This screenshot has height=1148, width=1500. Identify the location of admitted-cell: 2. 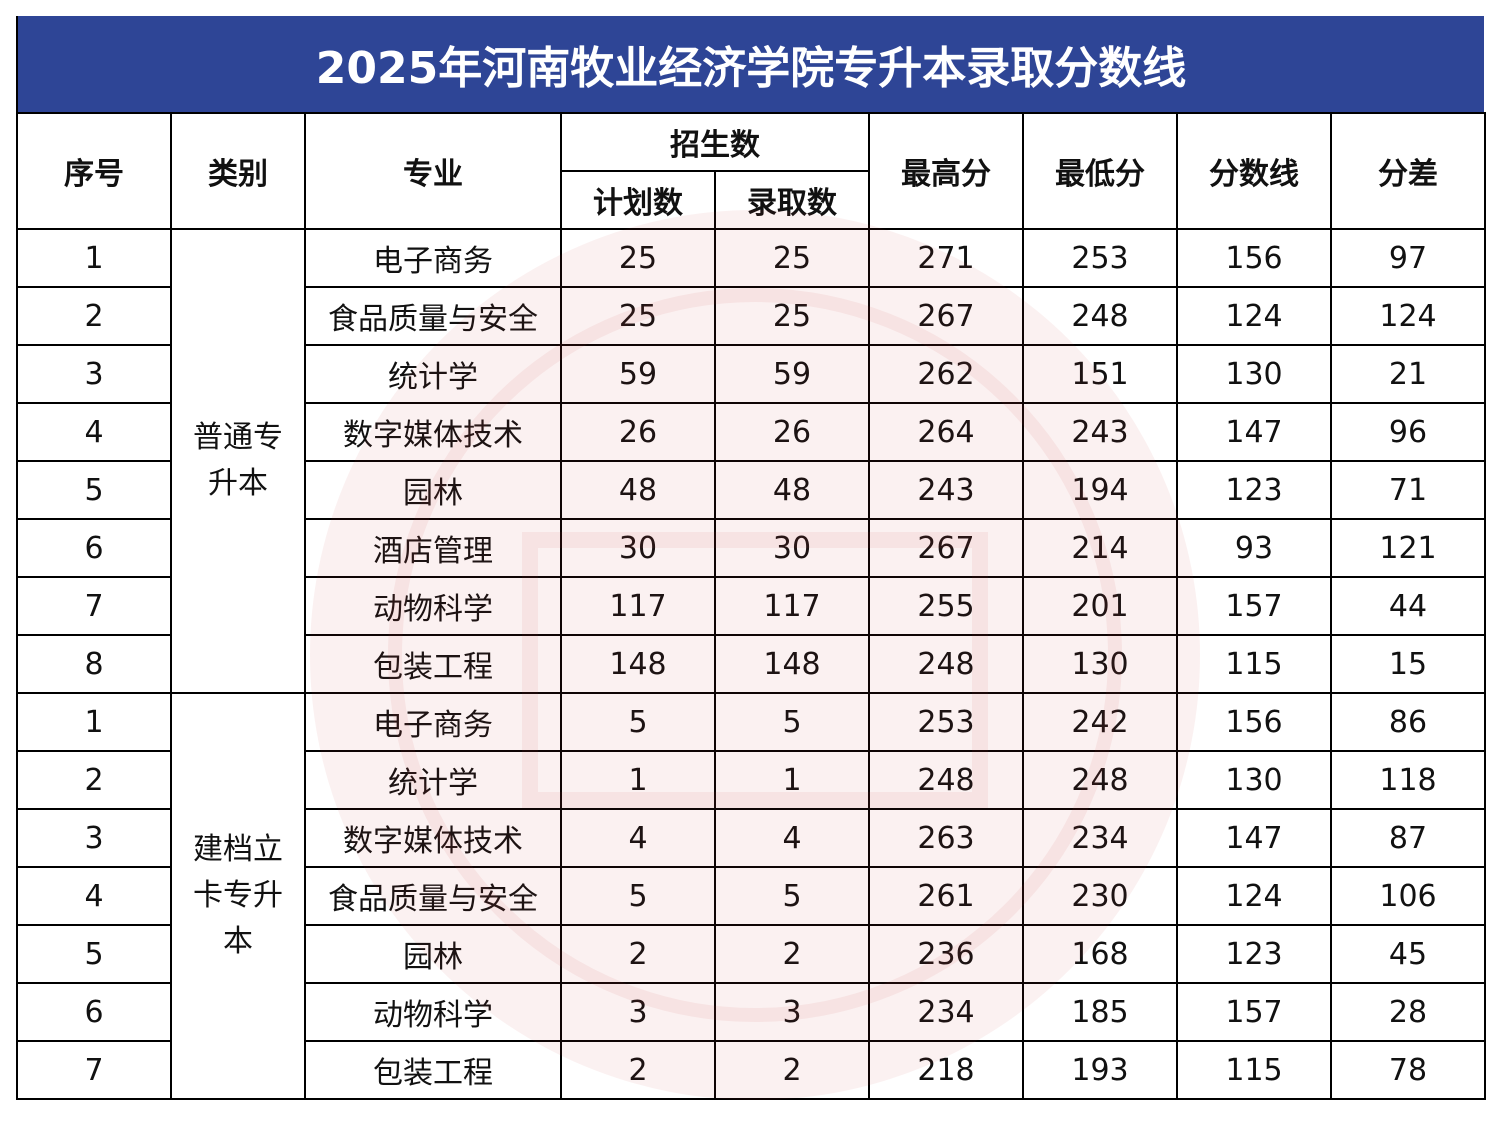
(792, 1070).